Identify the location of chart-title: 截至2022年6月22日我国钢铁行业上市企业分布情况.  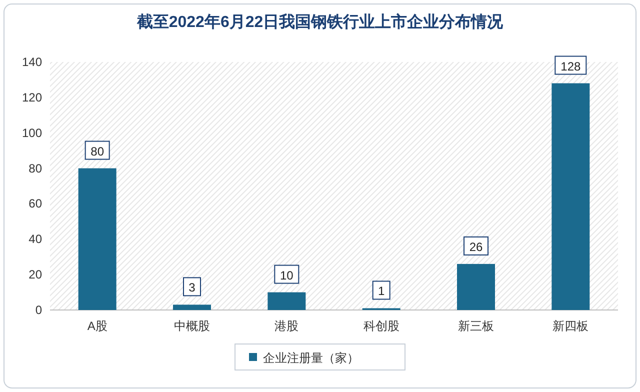
(320, 22).